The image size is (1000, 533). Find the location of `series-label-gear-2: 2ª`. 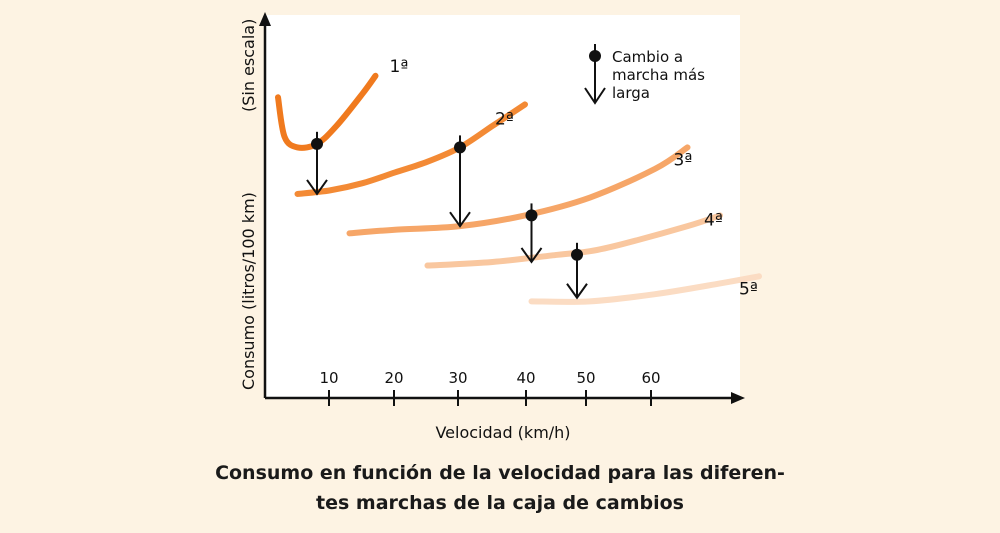

series-label-gear-2: 2ª is located at coordinates (504, 119).